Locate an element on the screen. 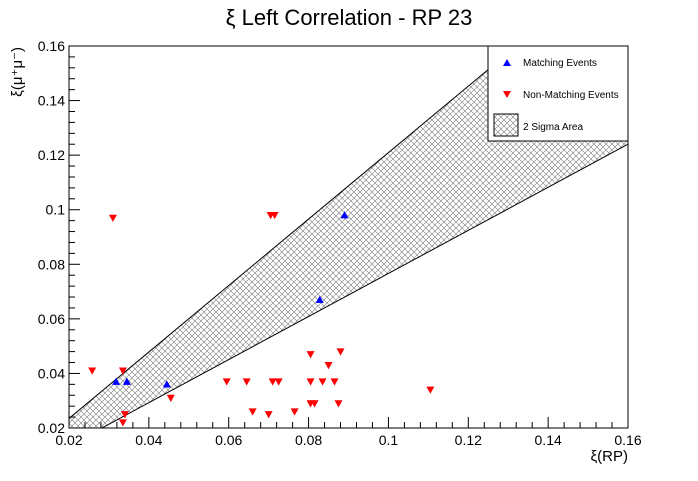 The height and width of the screenshot is (481, 698). x-tick-label-2: 0.06 is located at coordinates (228, 440).